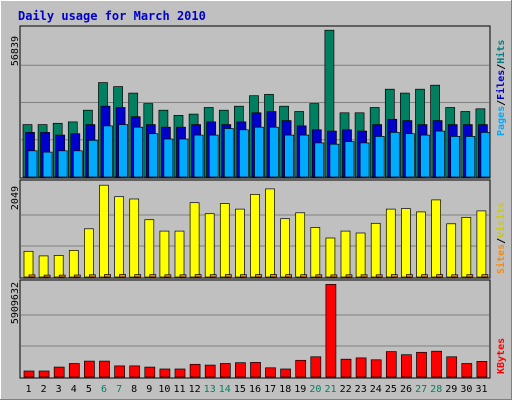 The image size is (512, 400). I want to click on legend-bottom: KBytes, so click(501, 356).